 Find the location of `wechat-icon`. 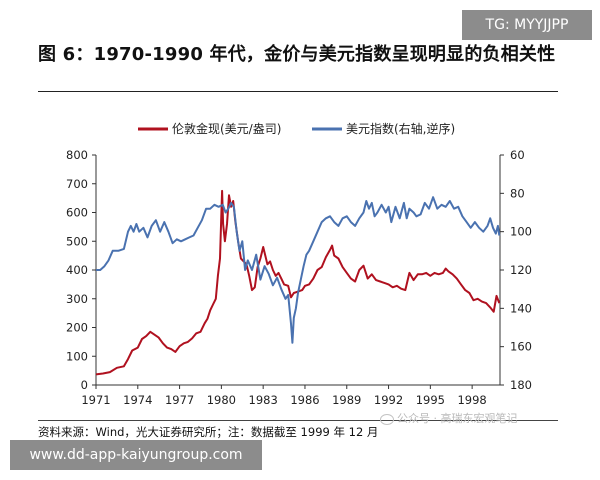

wechat-icon is located at coordinates (387, 419).